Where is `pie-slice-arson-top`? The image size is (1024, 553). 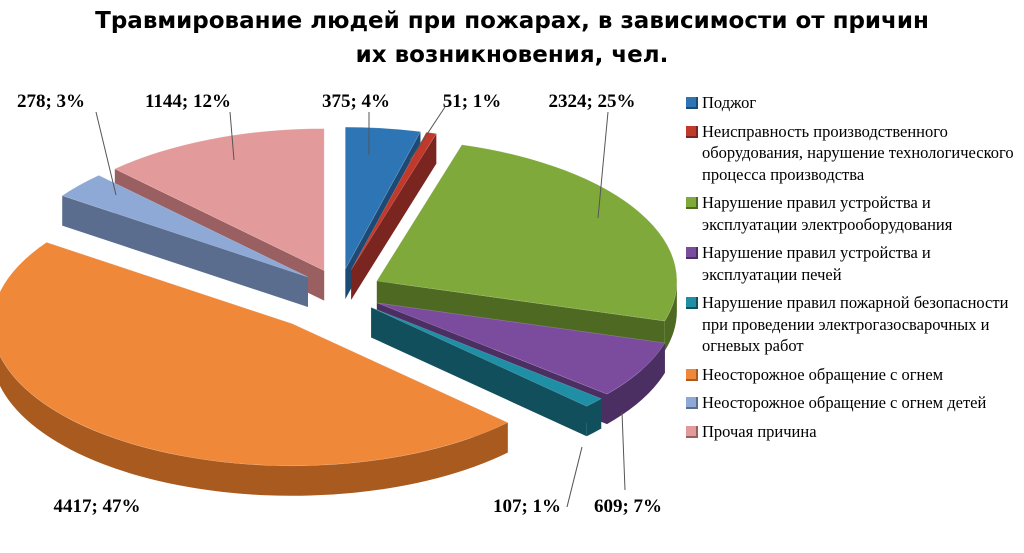
pie-slice-arson-top is located at coordinates (383, 198).